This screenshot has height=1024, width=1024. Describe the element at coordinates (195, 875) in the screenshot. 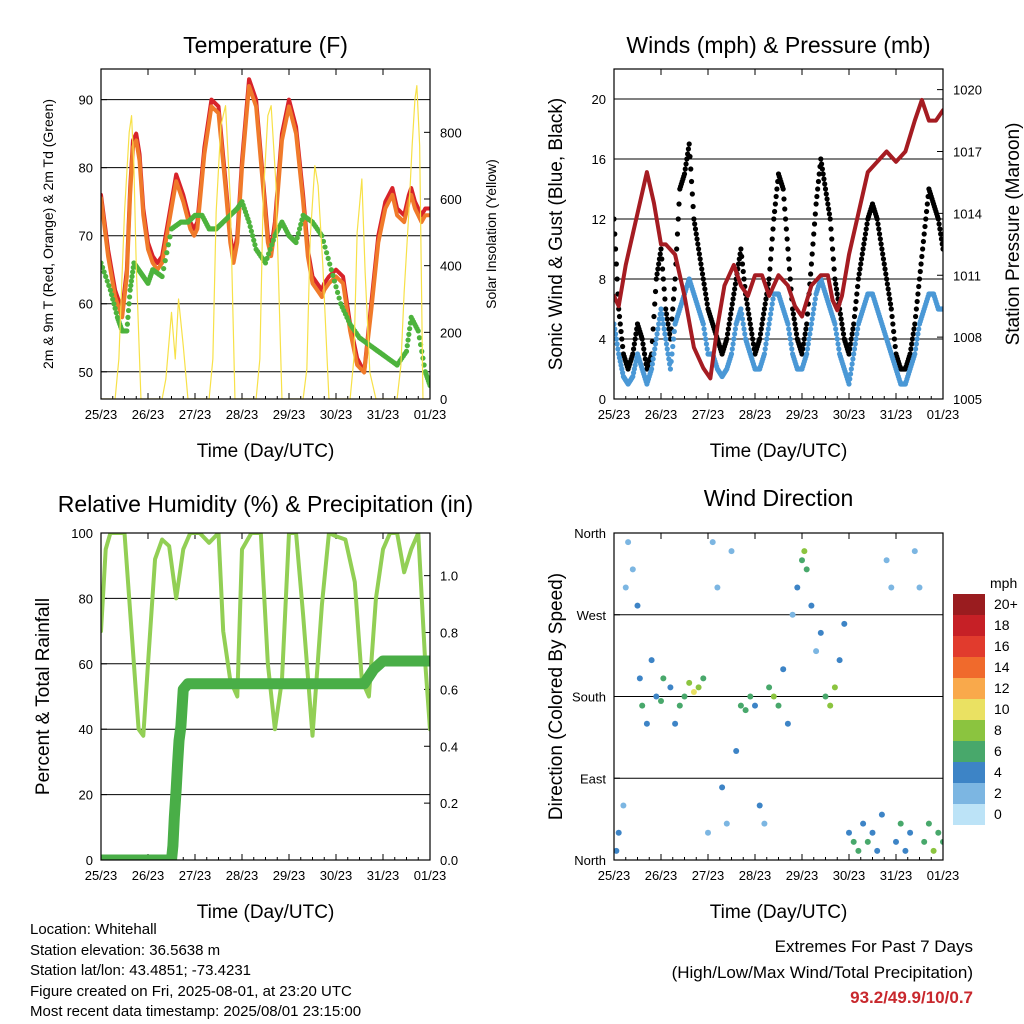

I see `x-tick-label: 27/23` at that location.